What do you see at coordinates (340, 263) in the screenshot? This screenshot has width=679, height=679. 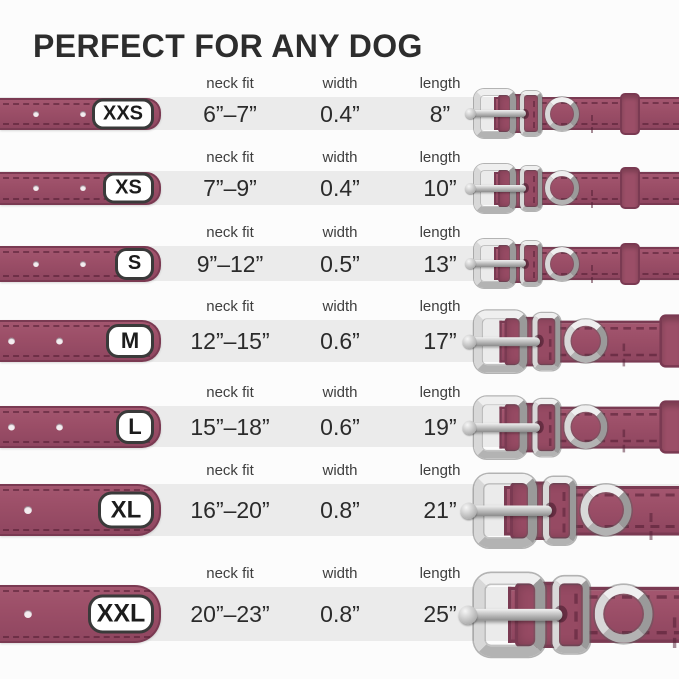 I see `width-value: 0.5”` at bounding box center [340, 263].